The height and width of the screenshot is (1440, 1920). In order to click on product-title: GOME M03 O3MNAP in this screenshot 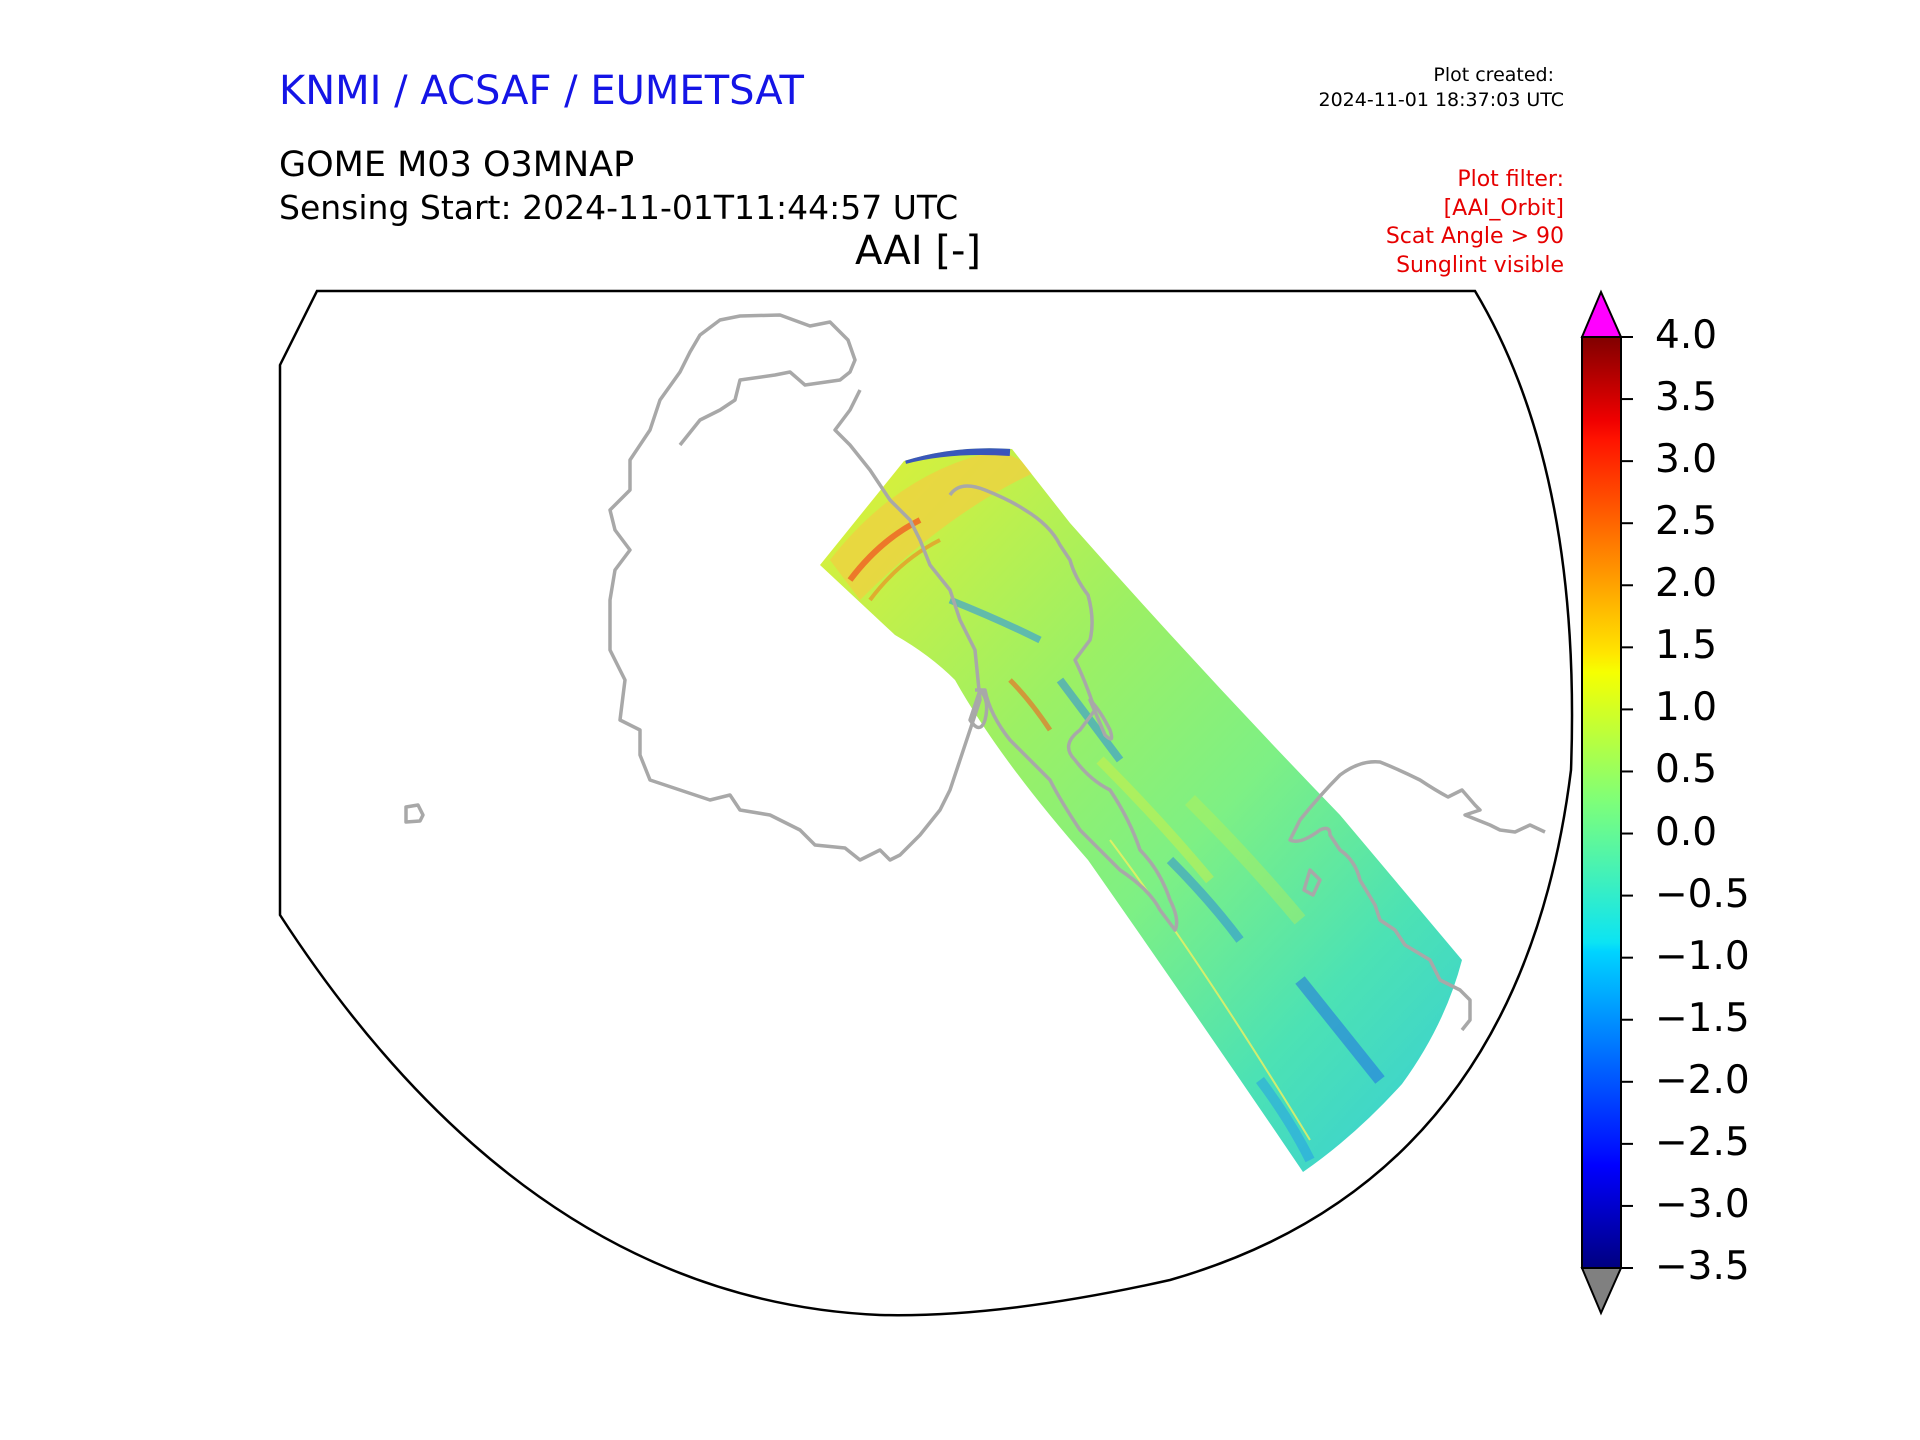, I will do `click(457, 165)`.